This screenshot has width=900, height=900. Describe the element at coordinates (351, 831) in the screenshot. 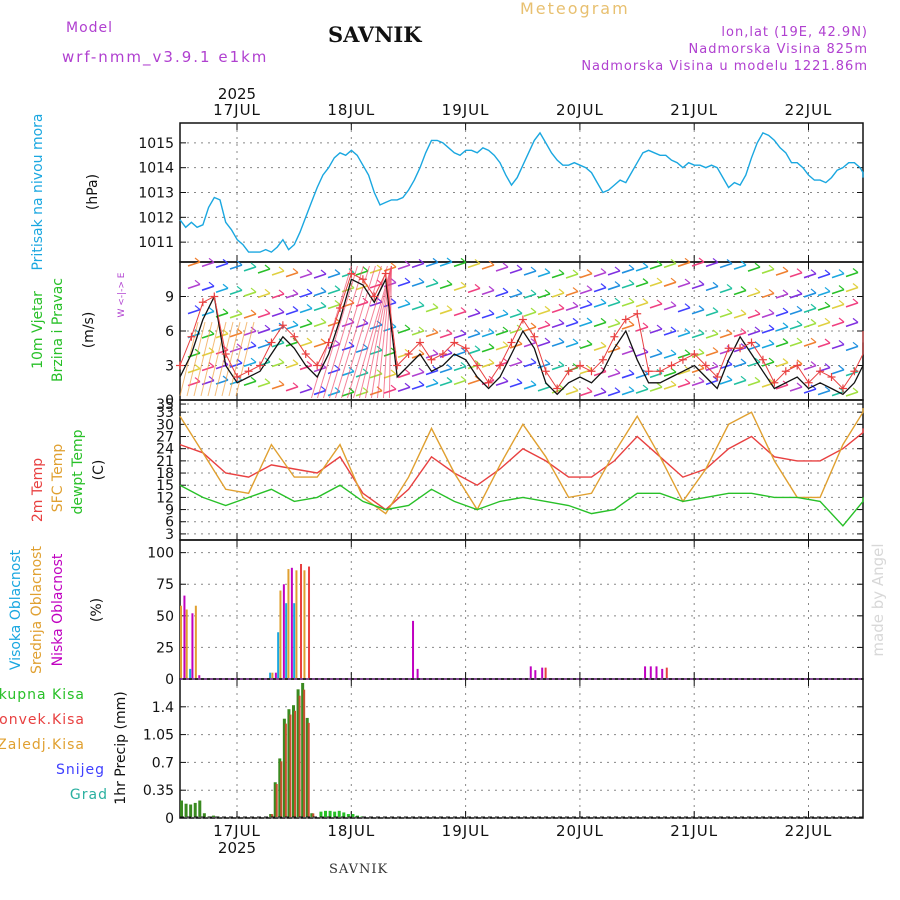

I see `day-label-bottom: 18JUL` at that location.